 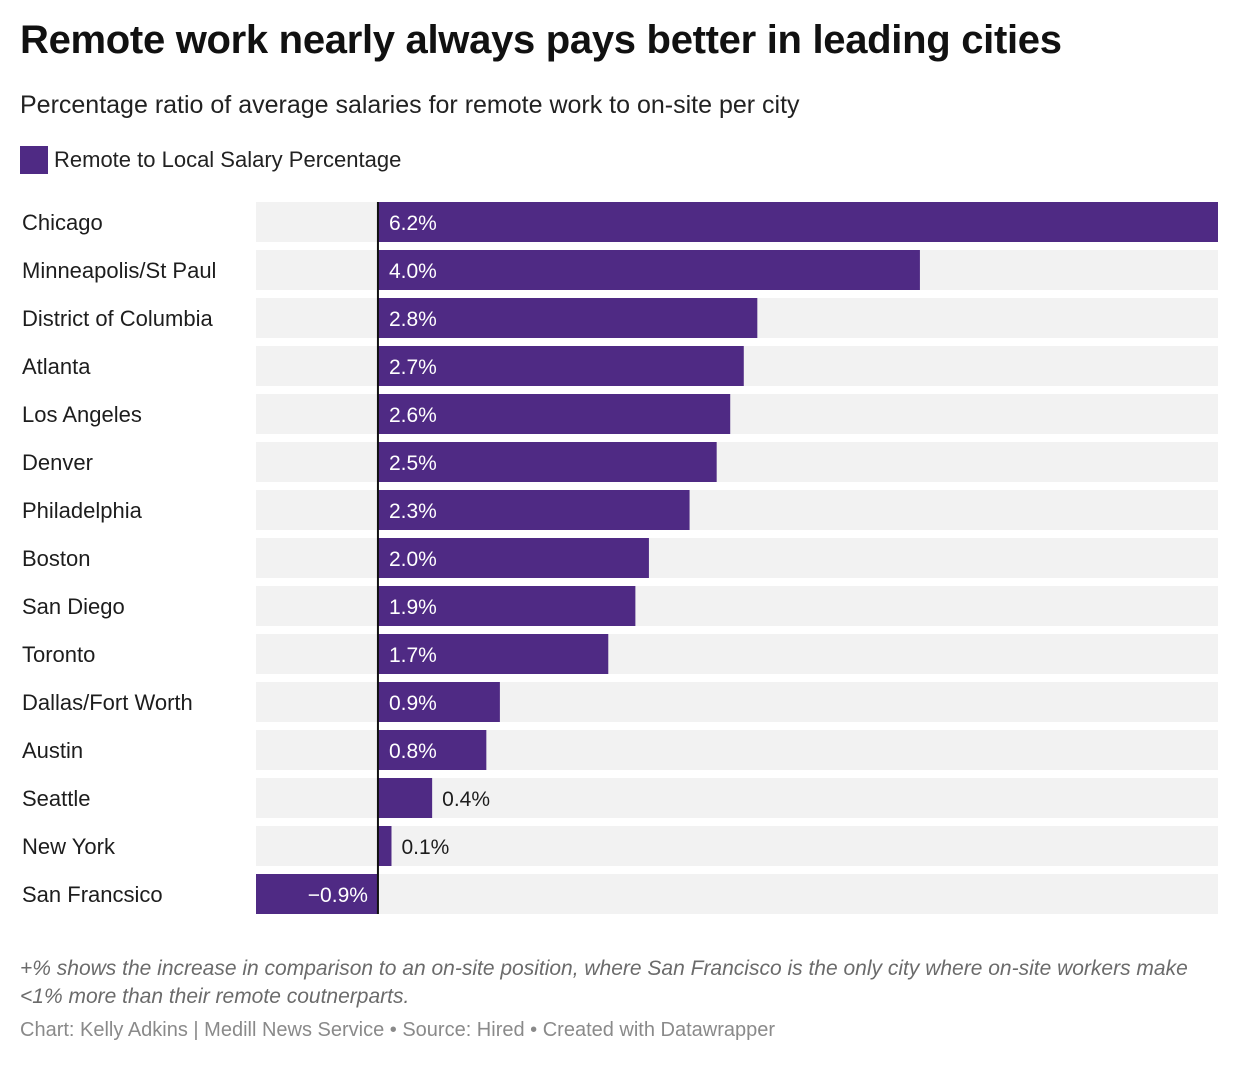 What do you see at coordinates (413, 319) in the screenshot?
I see `value-label: 2.8%` at bounding box center [413, 319].